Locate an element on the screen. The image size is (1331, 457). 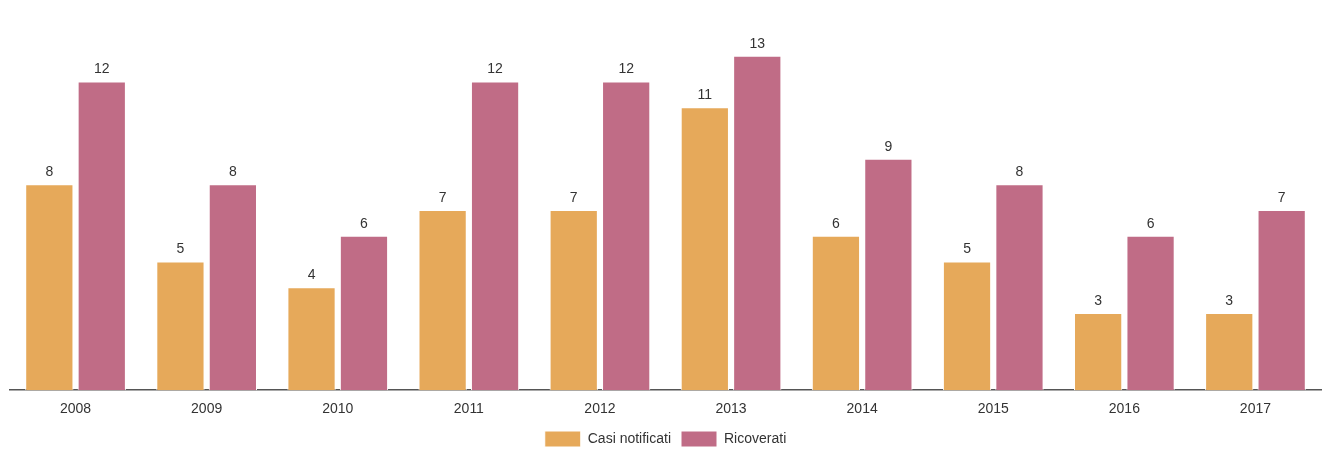
x-tick-label: 2009 is located at coordinates (207, 408).